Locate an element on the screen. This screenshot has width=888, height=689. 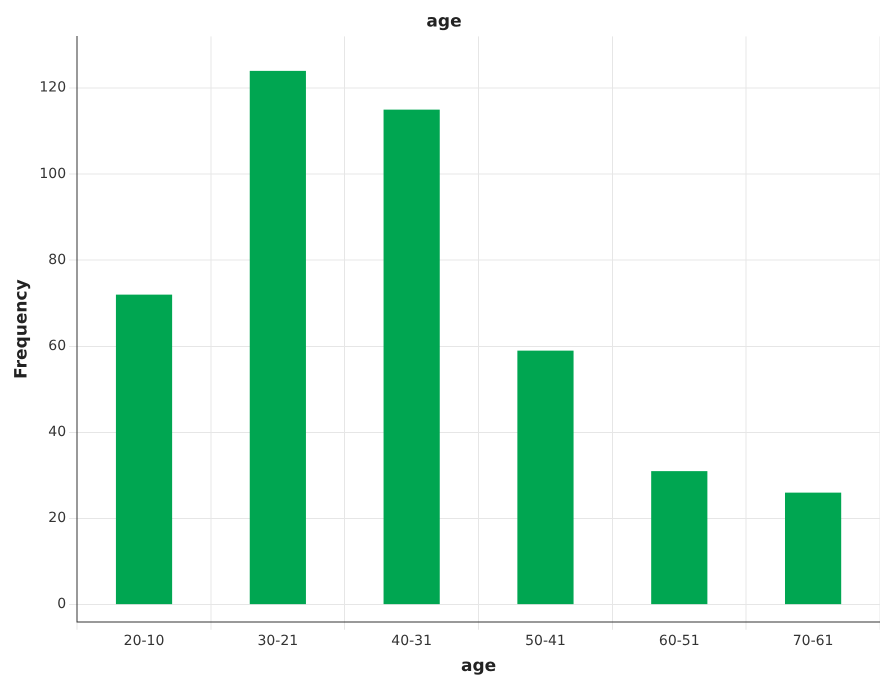
x-tick-label: 70-61 is located at coordinates (813, 640).